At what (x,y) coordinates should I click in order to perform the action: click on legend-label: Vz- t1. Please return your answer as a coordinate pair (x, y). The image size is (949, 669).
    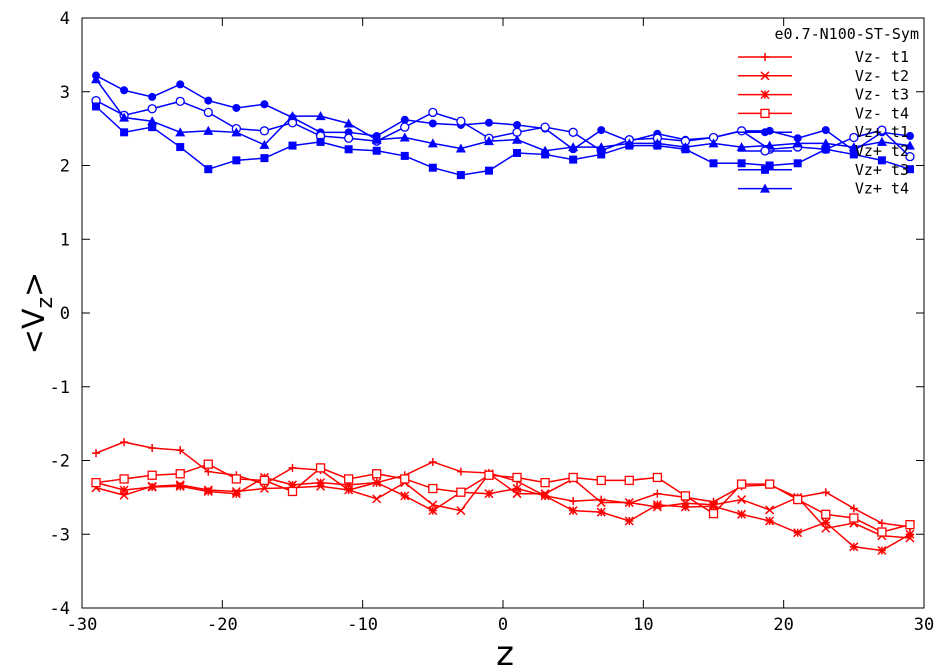
    Looking at the image, I should click on (882, 57).